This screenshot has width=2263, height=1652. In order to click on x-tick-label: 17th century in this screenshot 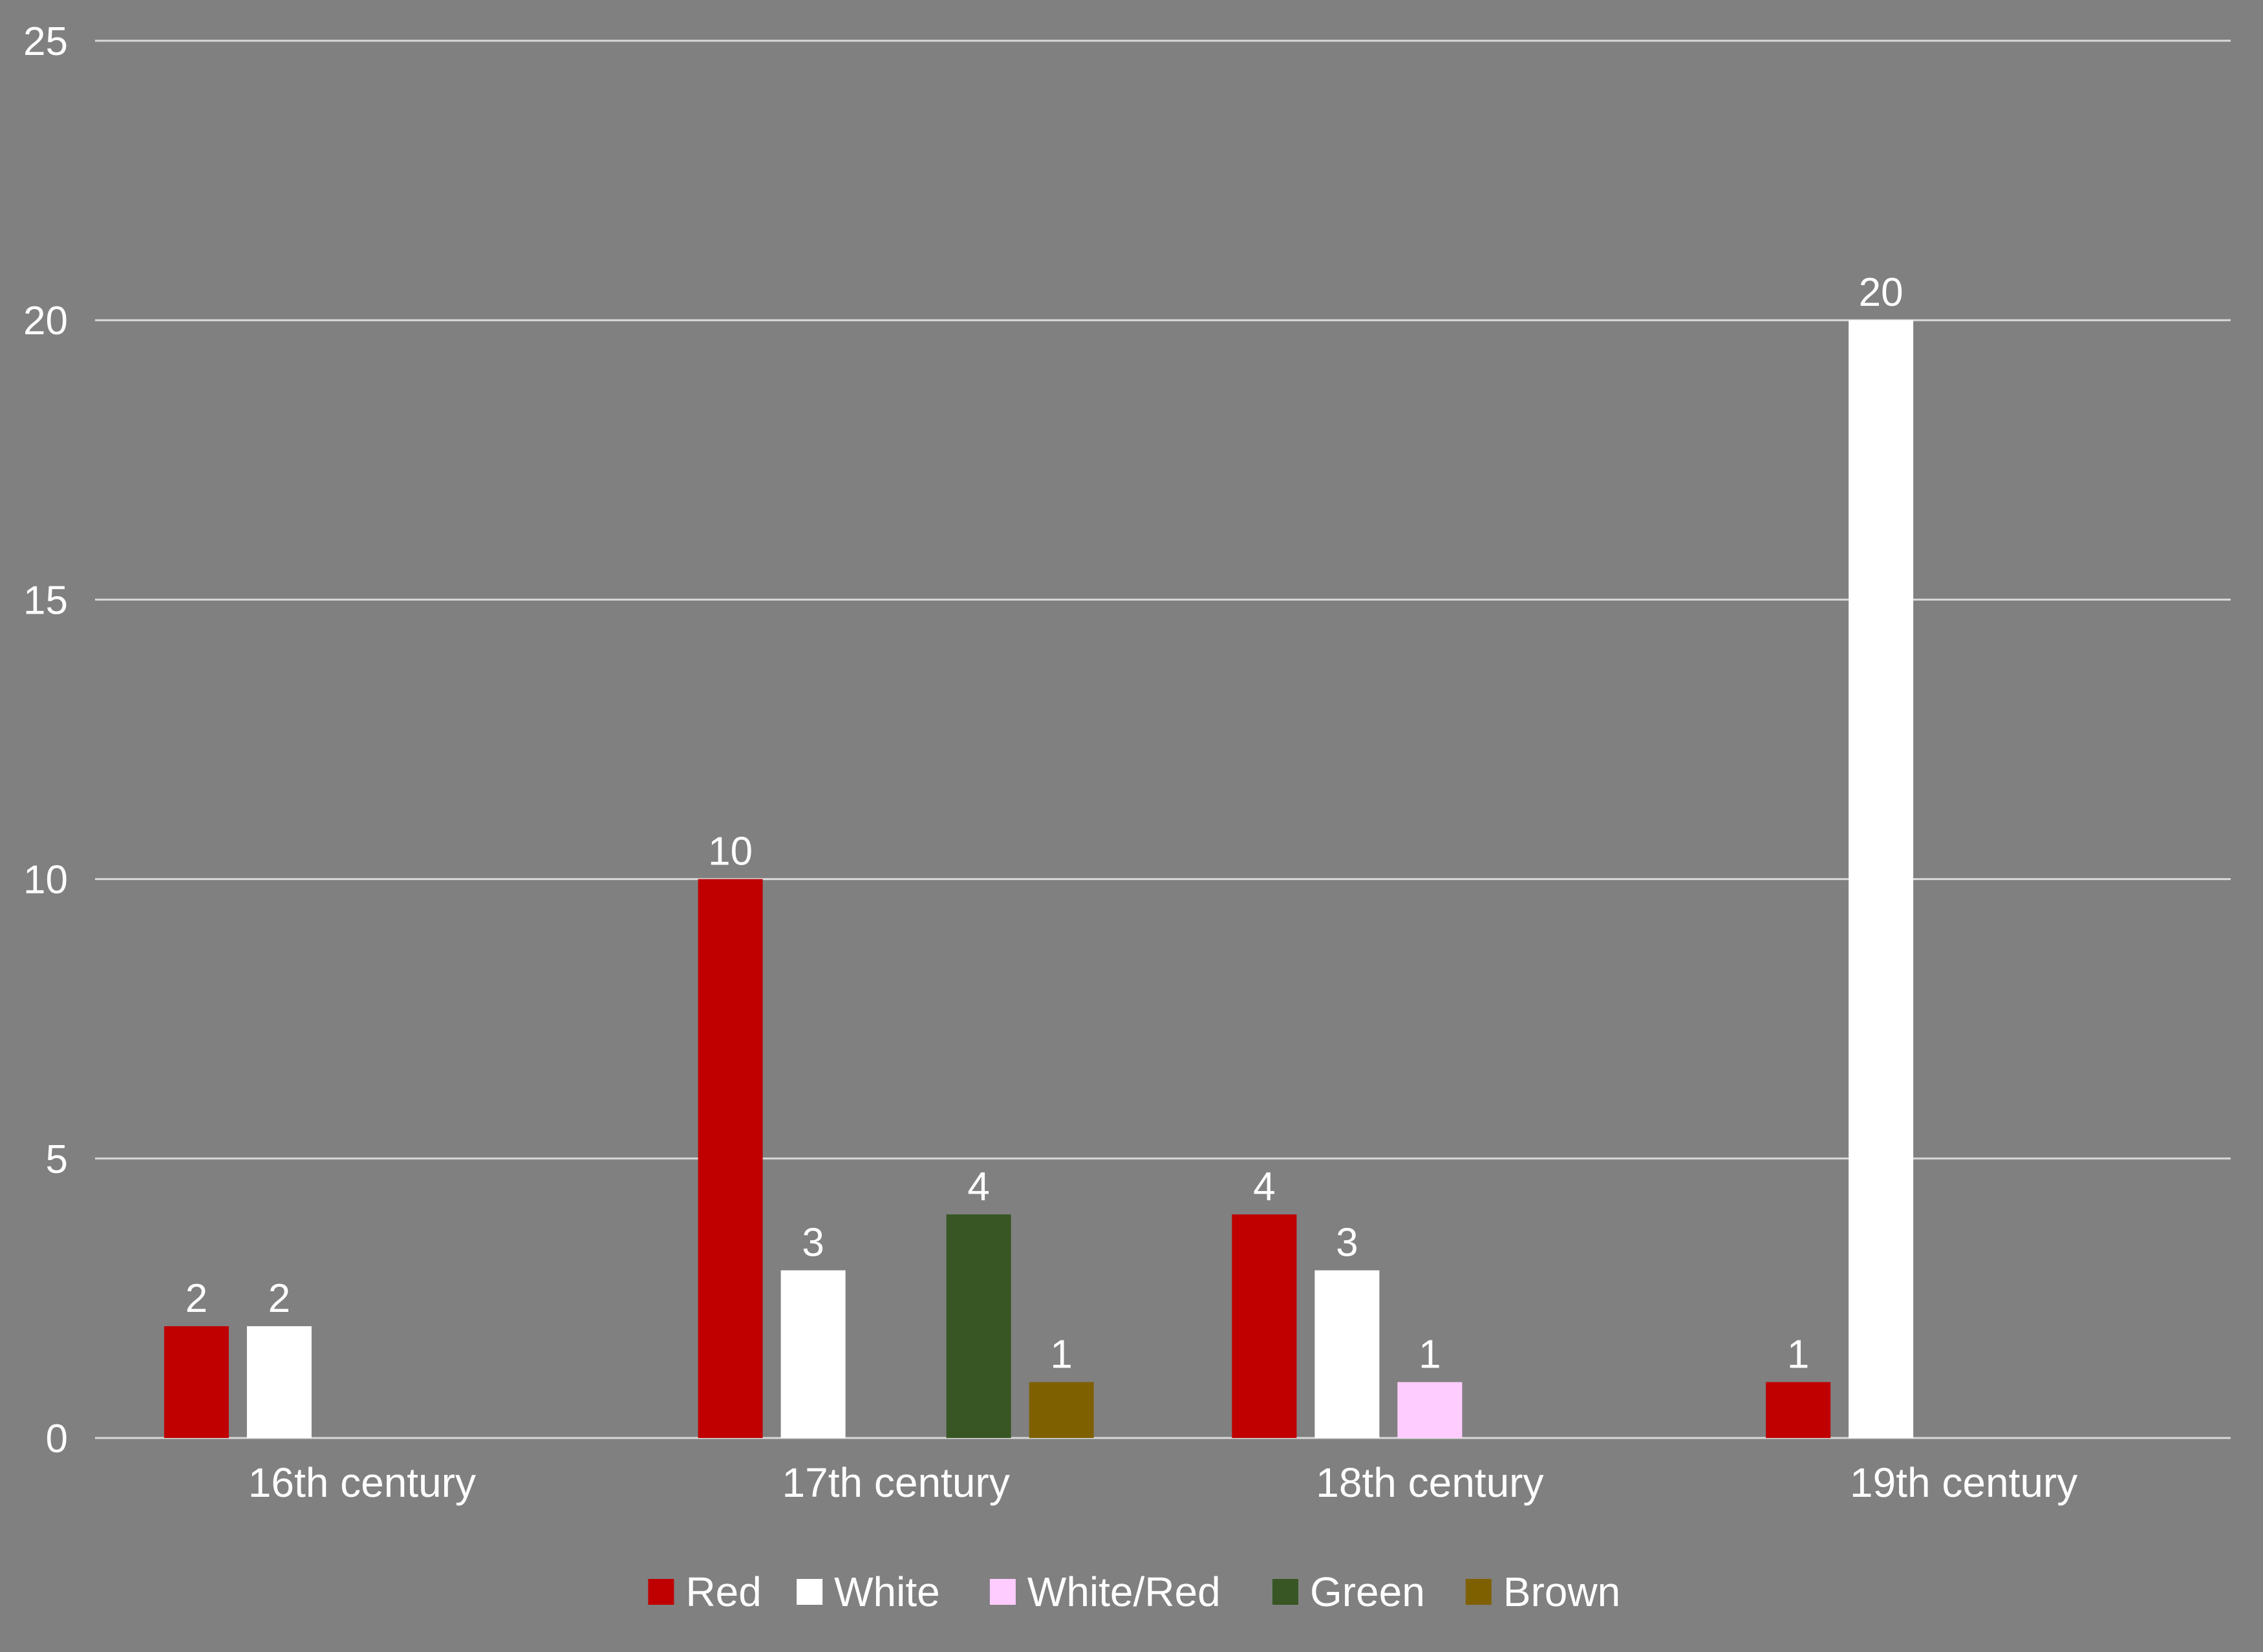, I will do `click(896, 1482)`.